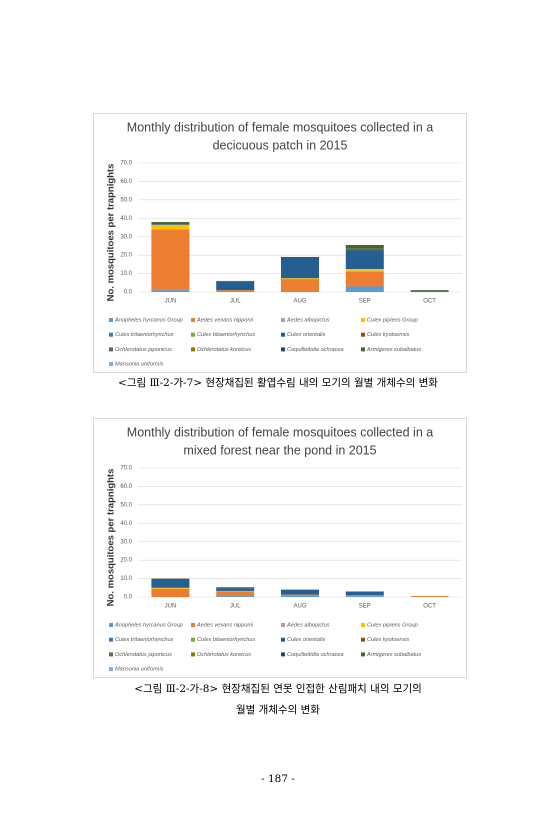 Image resolution: width=557 pixels, height=840 pixels. I want to click on page-number: - 187 -, so click(278, 779).